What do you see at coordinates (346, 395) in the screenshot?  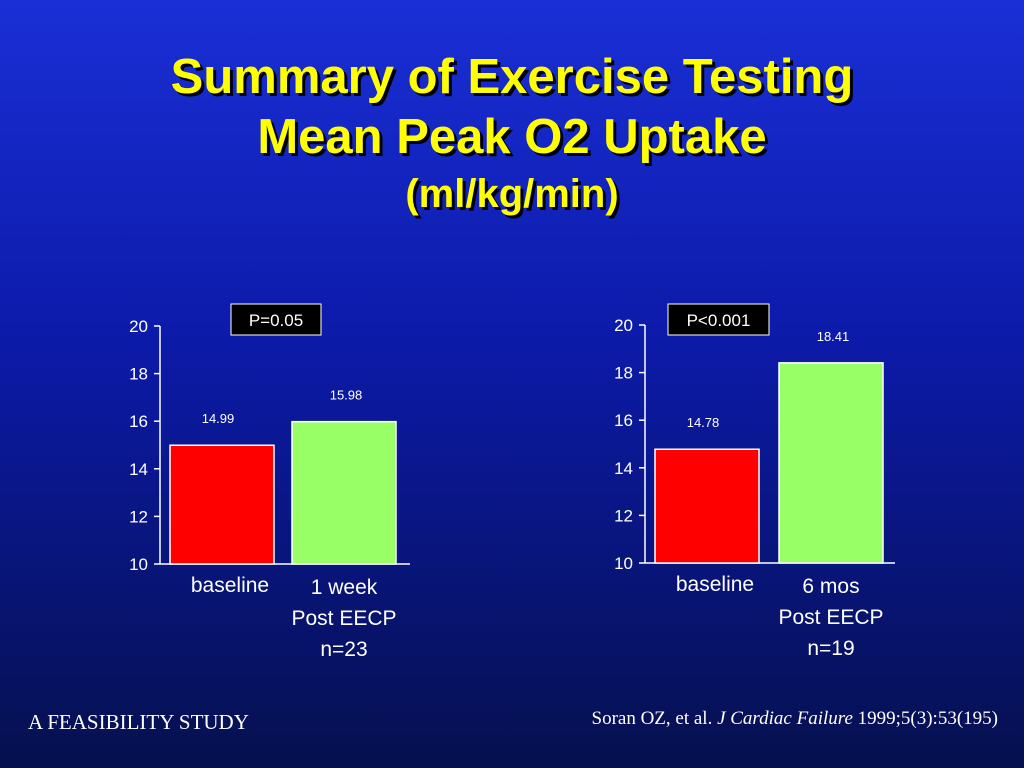 I see `data-label: 15.98` at bounding box center [346, 395].